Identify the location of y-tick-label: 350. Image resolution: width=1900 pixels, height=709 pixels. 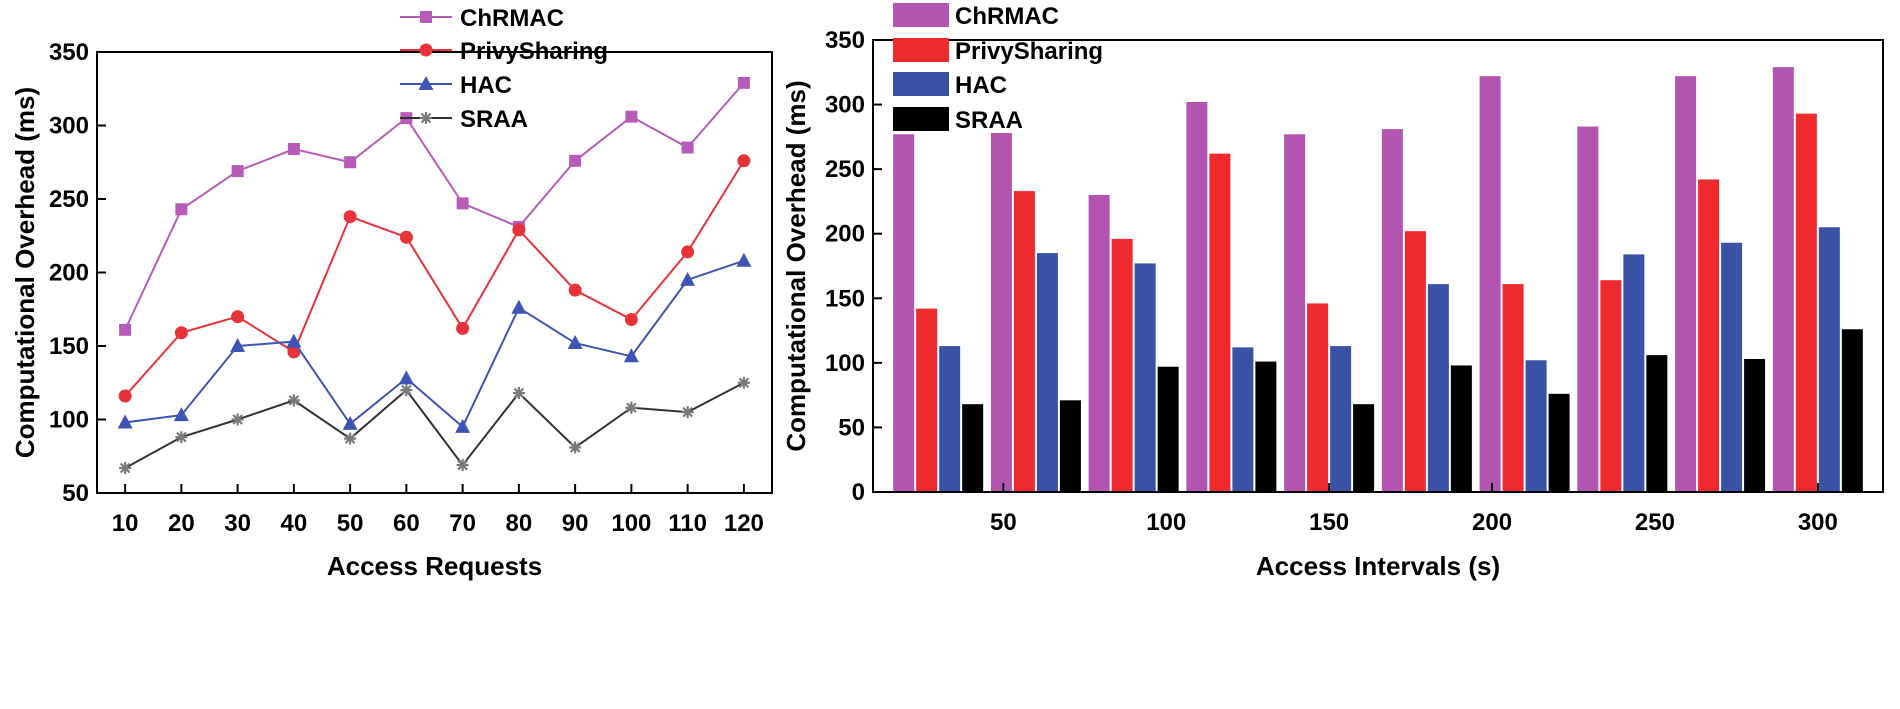
(845, 40).